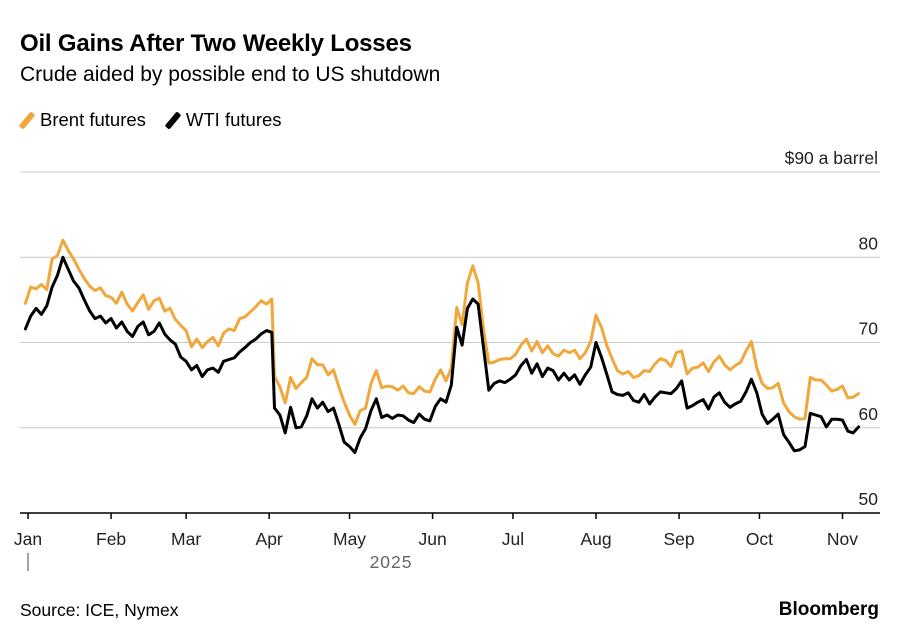  I want to click on x-tick-label-feb: Feb, so click(111, 539).